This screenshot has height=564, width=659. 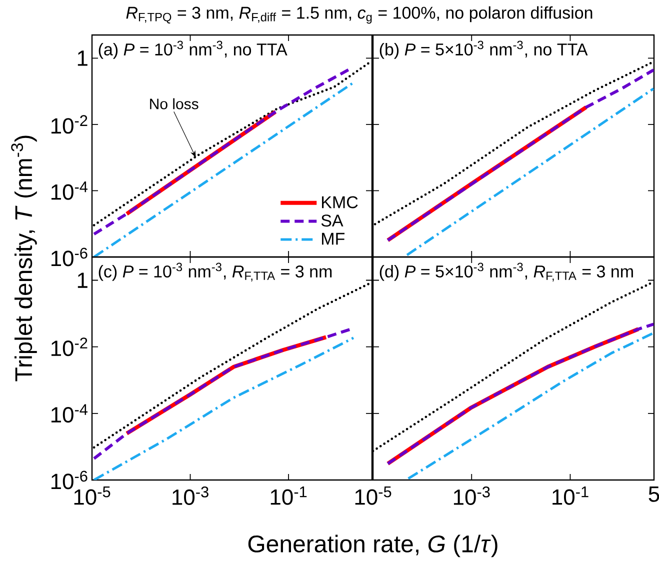 I want to click on chart-title: (a) P = 10$^{-3}$ nm$^{-3}$, no TTA, so click(x=193, y=49).